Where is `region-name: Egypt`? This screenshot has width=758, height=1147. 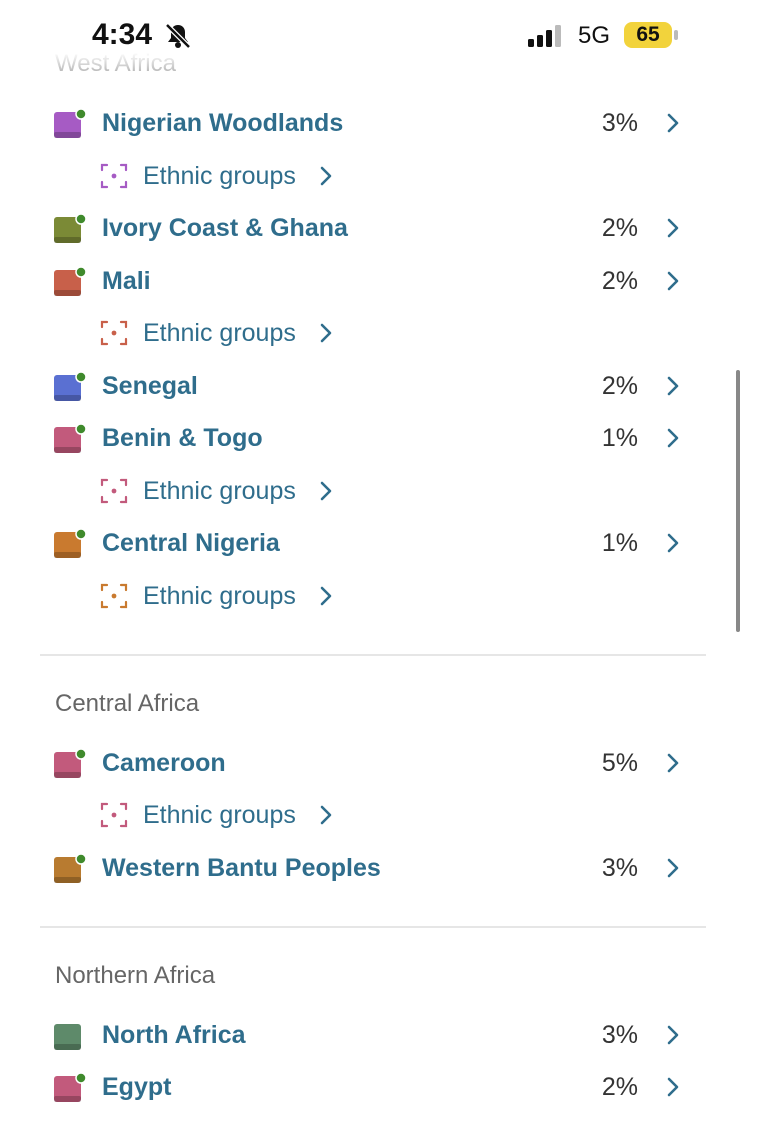 region-name: Egypt is located at coordinates (137, 1087).